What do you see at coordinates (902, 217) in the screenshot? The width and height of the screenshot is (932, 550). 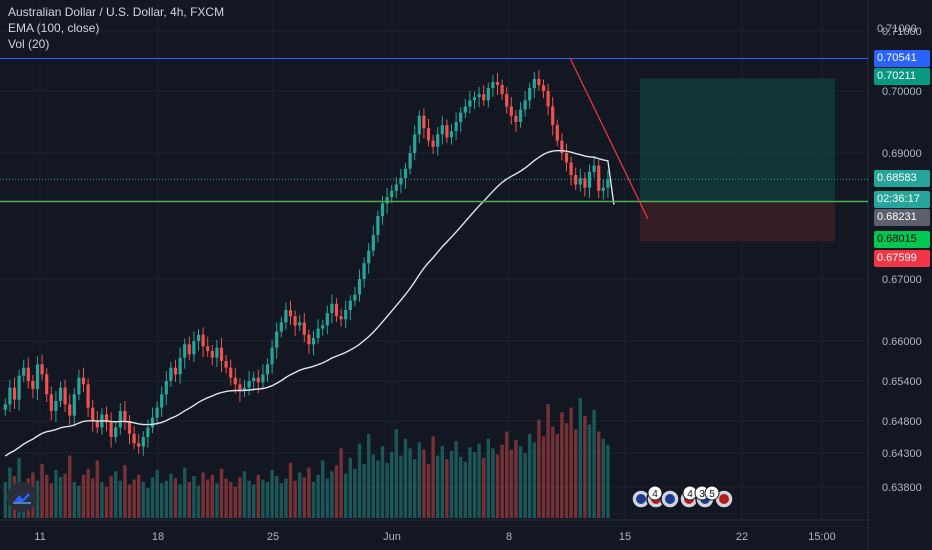 I see `entry-price-label: 0.68231` at bounding box center [902, 217].